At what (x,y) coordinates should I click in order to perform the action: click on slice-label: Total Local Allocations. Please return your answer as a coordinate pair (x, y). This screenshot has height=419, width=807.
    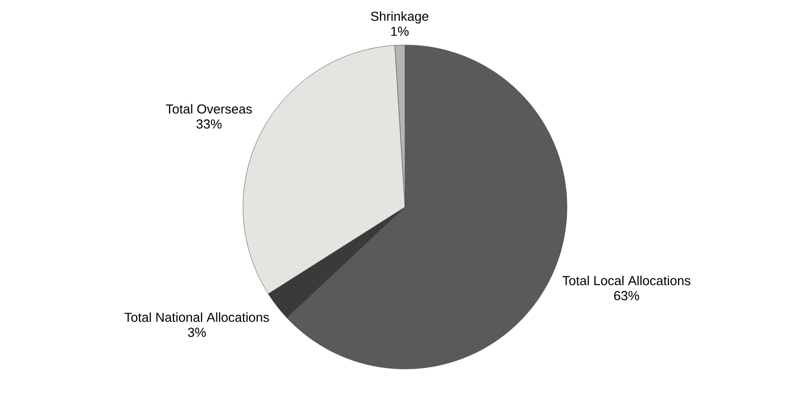
    Looking at the image, I should click on (626, 281).